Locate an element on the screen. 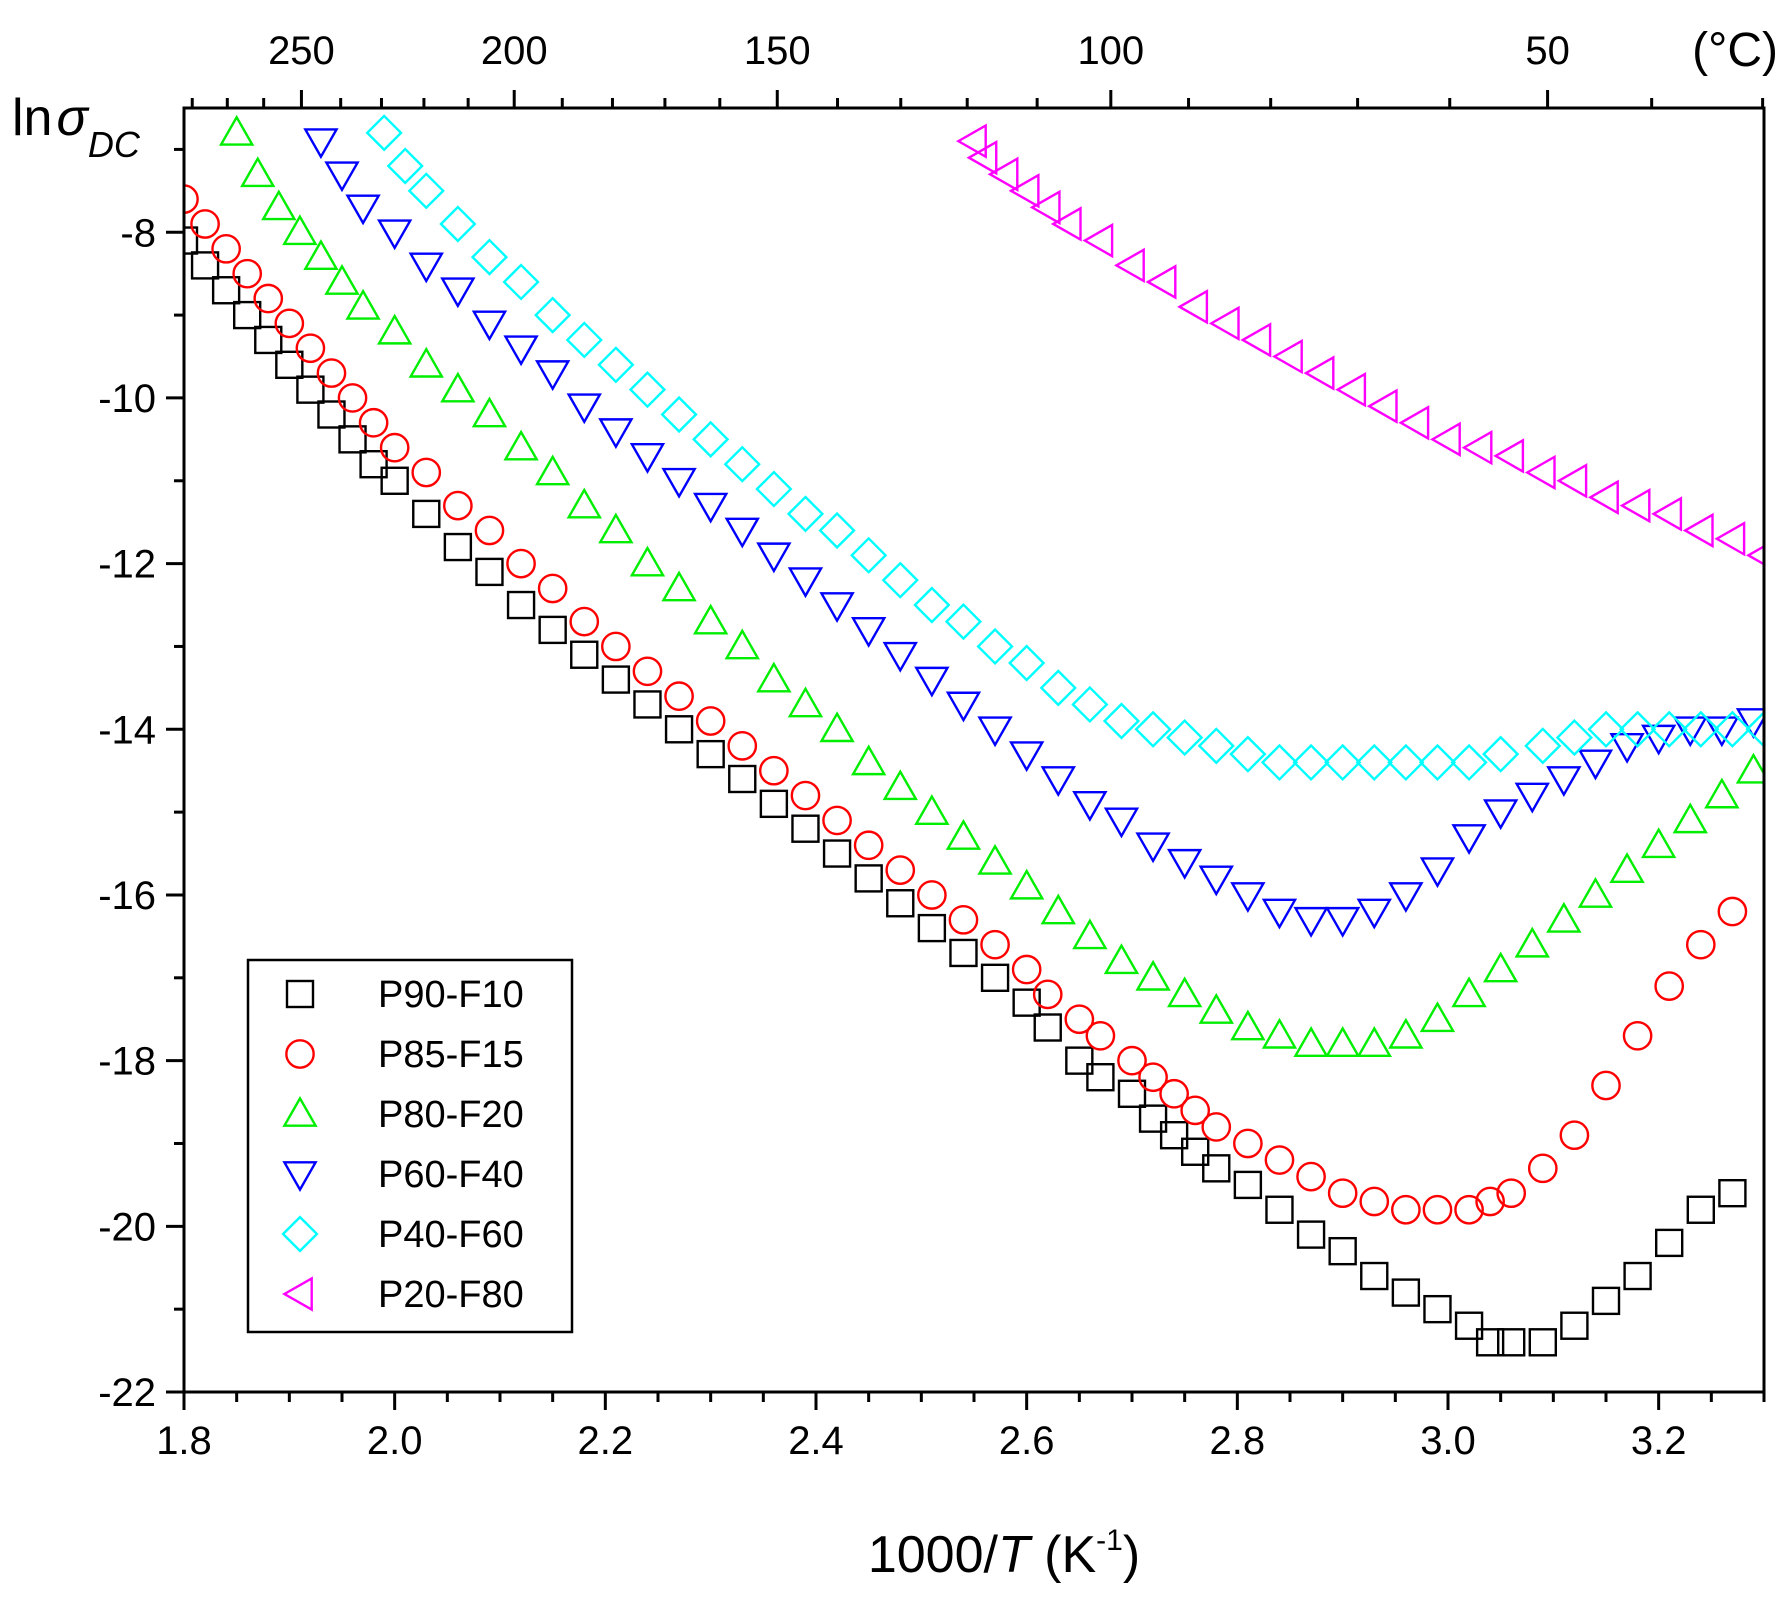 This screenshot has width=1792, height=1608. x-tick-label: 2.8 is located at coordinates (1238, 1441).